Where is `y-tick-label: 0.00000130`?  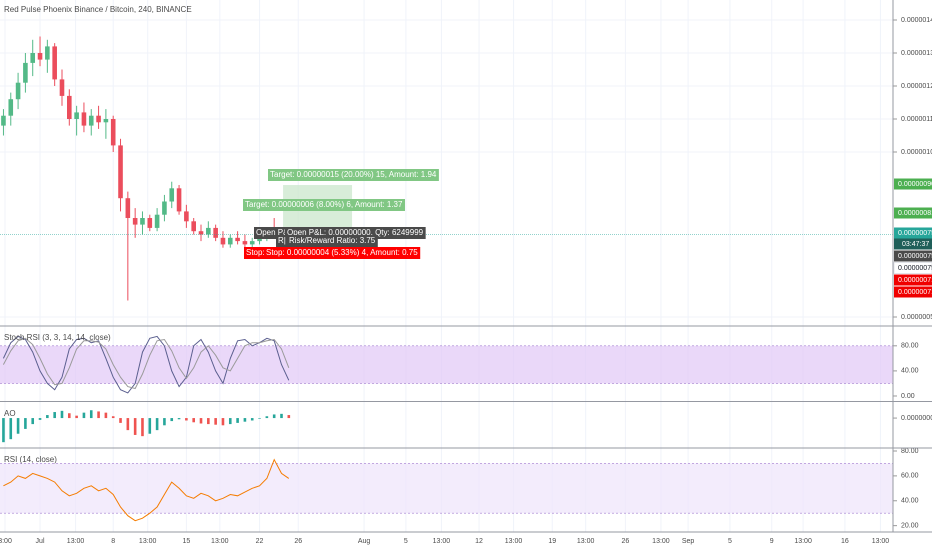
y-tick-label: 0.00000130 is located at coordinates (916, 53).